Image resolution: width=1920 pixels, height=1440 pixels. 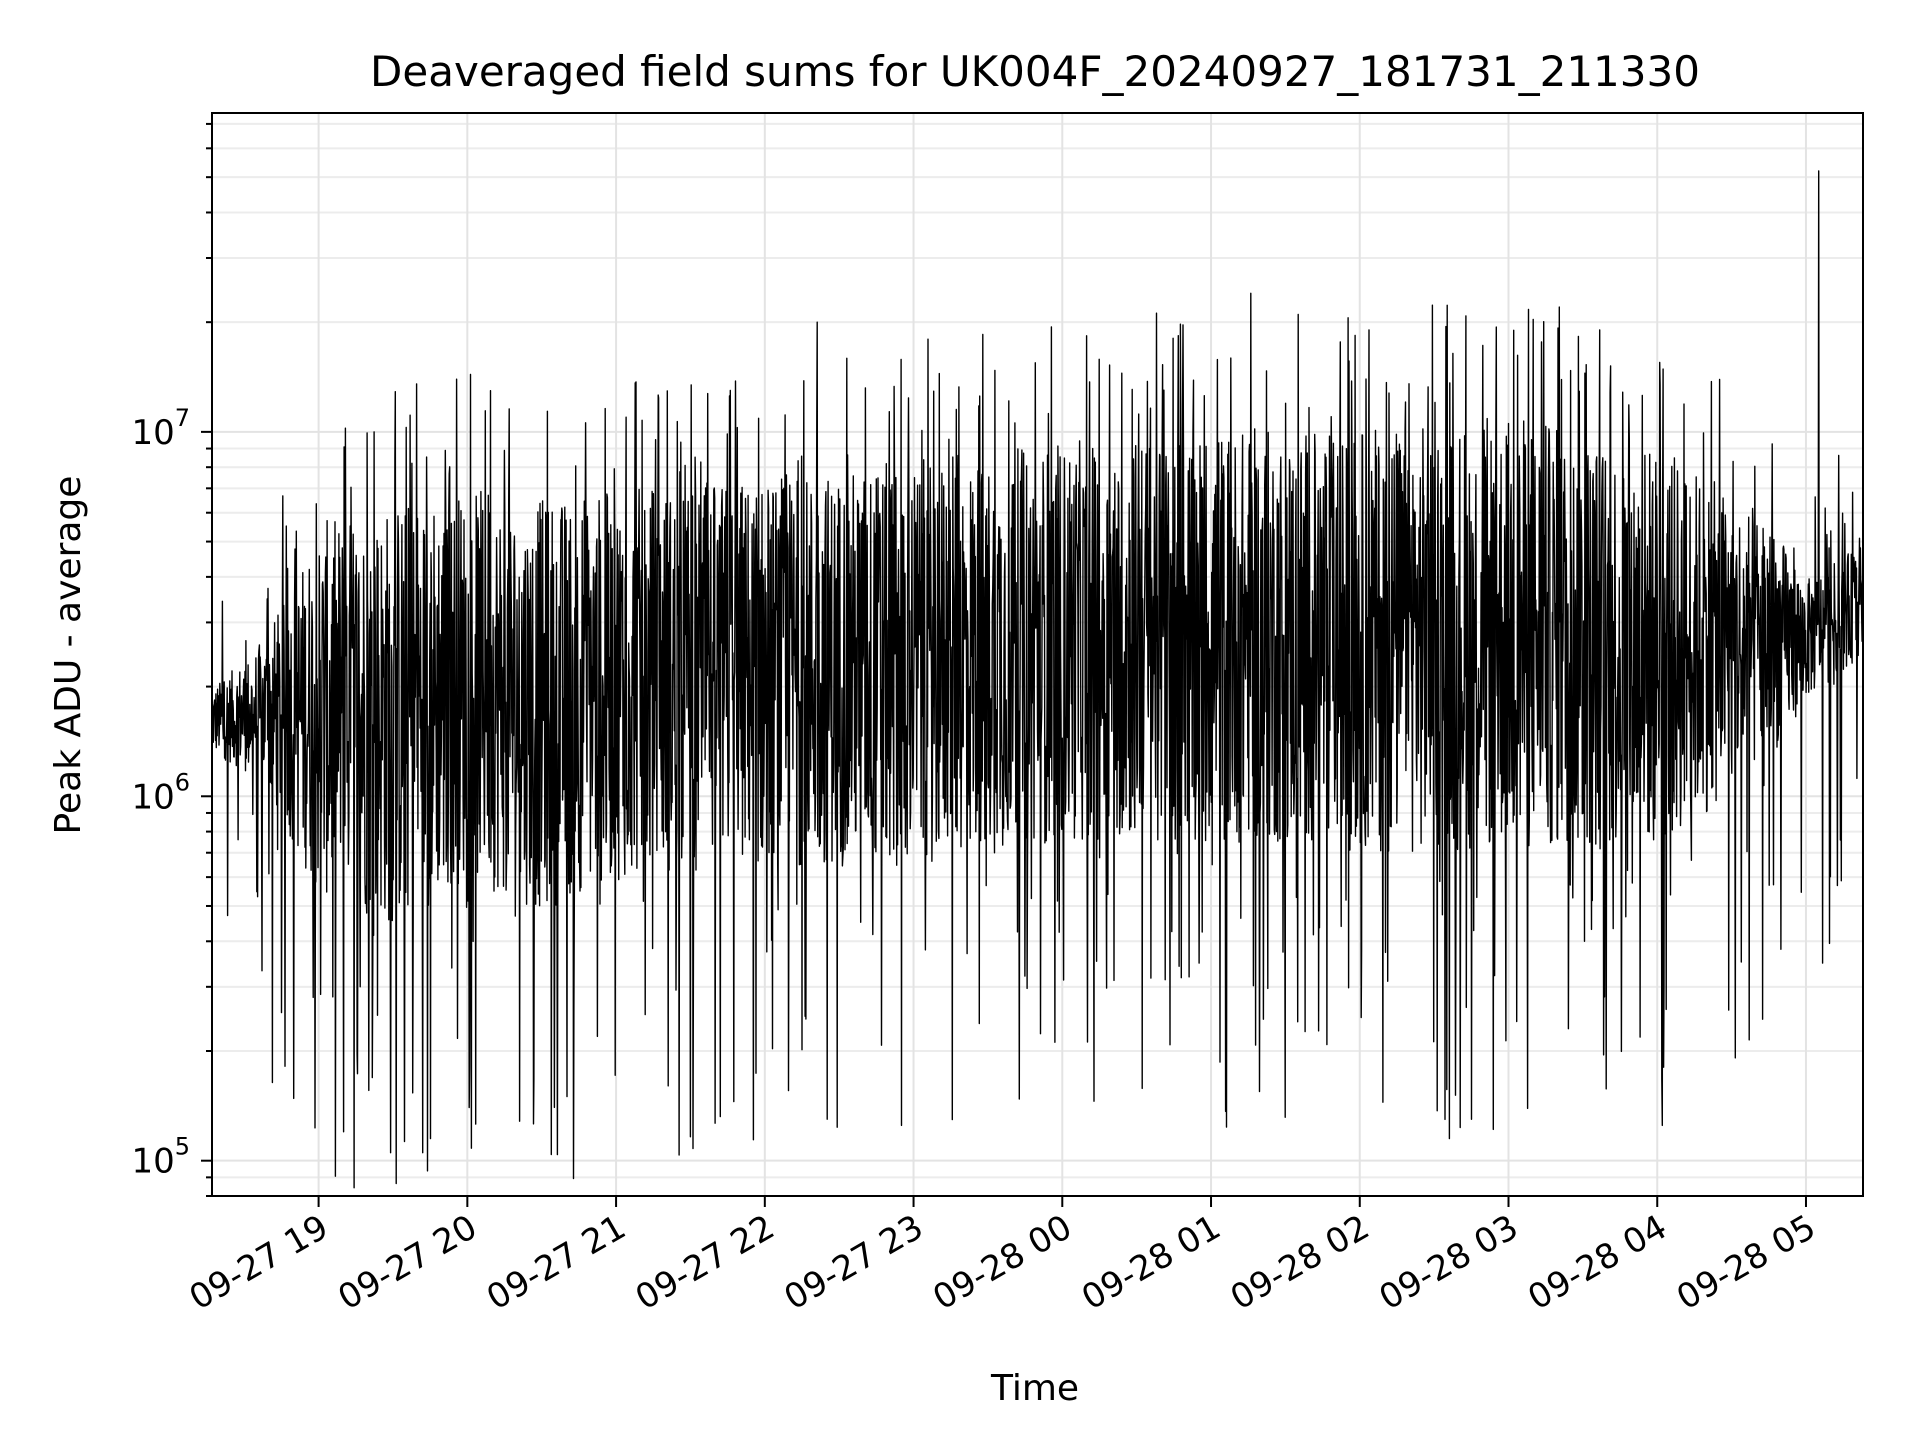 What do you see at coordinates (182, 1147) in the screenshot?
I see `y-tick-exponent: 5` at bounding box center [182, 1147].